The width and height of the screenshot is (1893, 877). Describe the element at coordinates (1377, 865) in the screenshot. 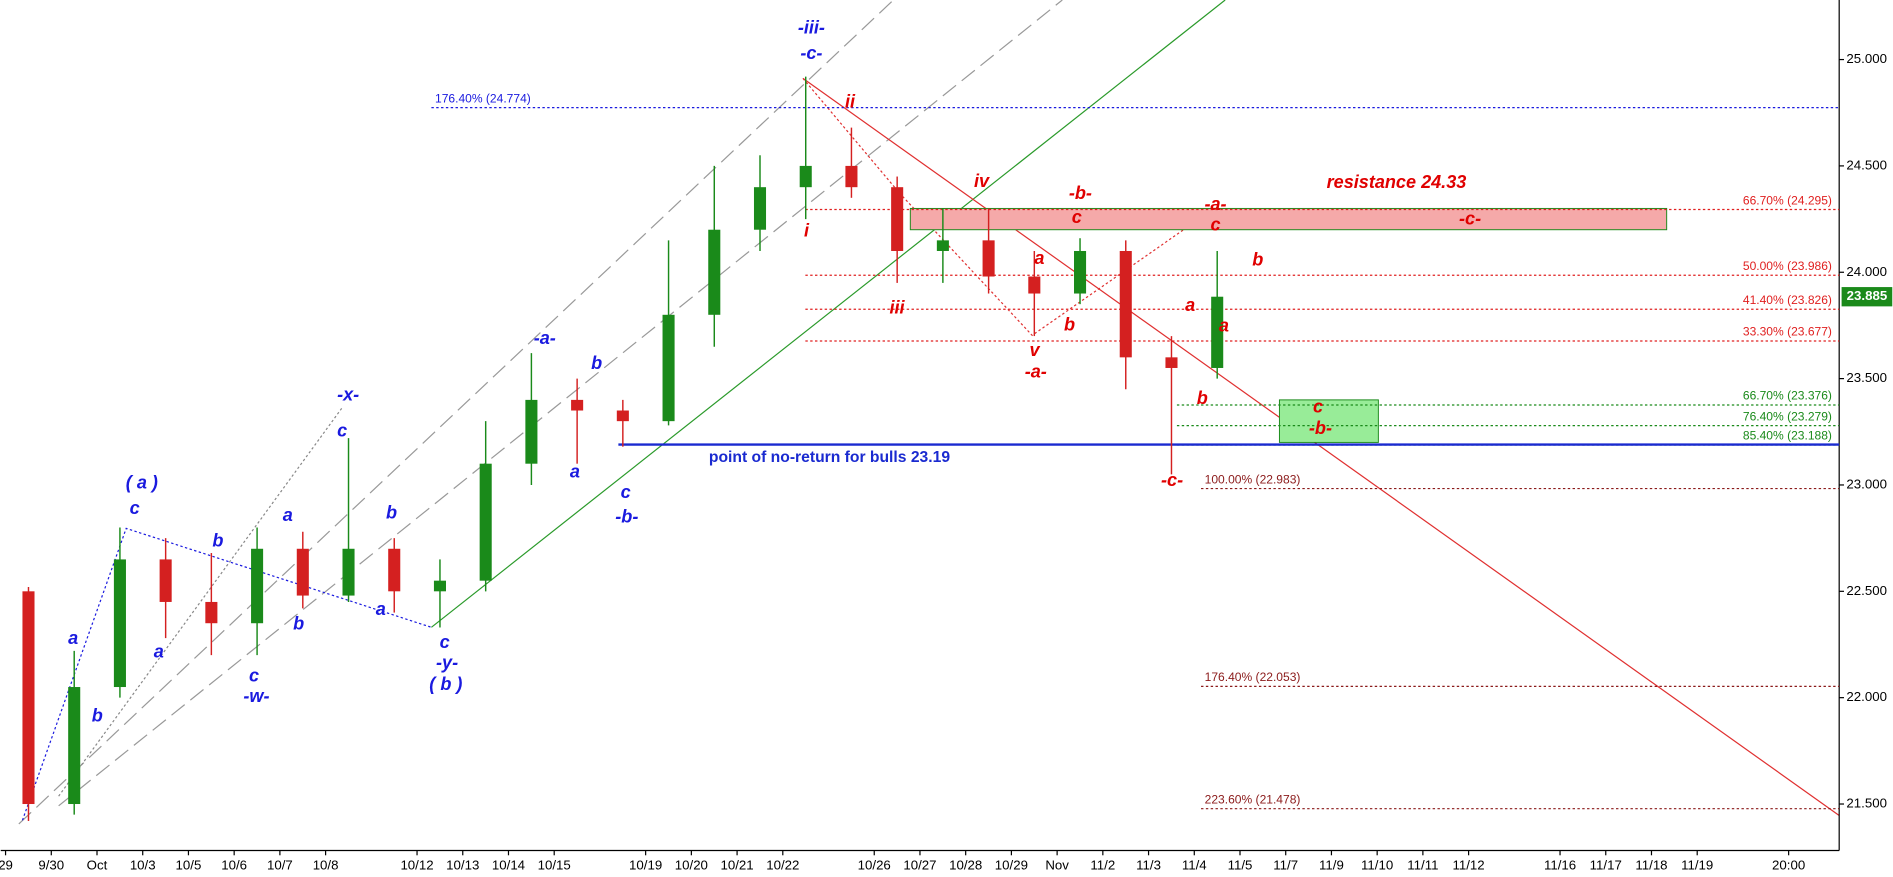

I see `x-tick-label: 11/10` at that location.